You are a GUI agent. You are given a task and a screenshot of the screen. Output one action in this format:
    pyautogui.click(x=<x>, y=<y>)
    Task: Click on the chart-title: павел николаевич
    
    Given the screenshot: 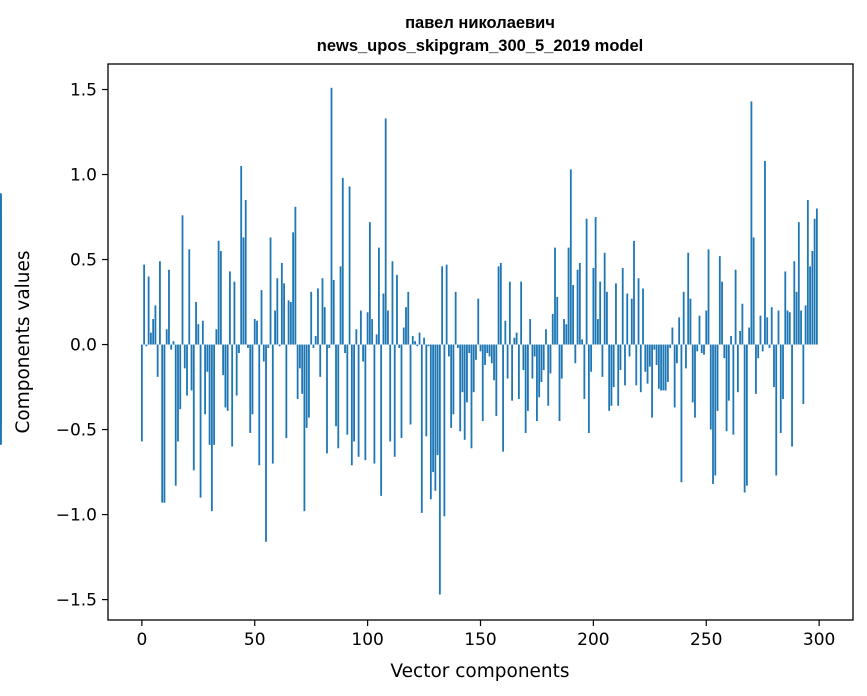 What is the action you would take?
    pyautogui.click(x=480, y=23)
    